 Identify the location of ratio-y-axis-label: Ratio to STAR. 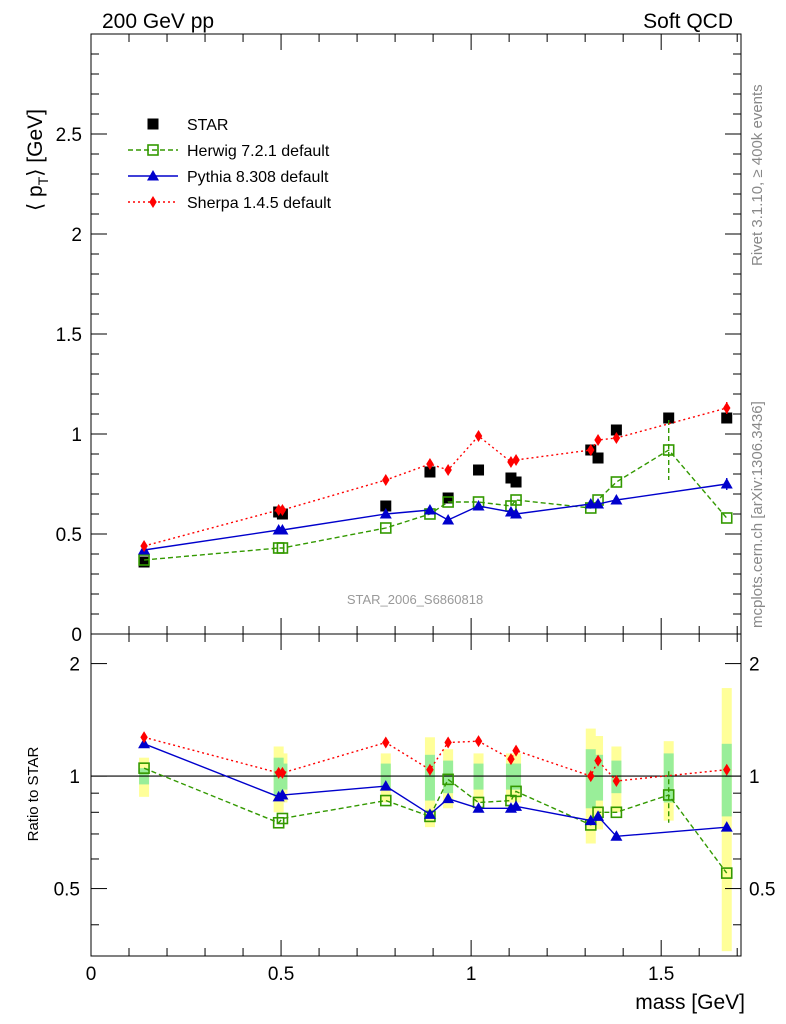
(33, 793).